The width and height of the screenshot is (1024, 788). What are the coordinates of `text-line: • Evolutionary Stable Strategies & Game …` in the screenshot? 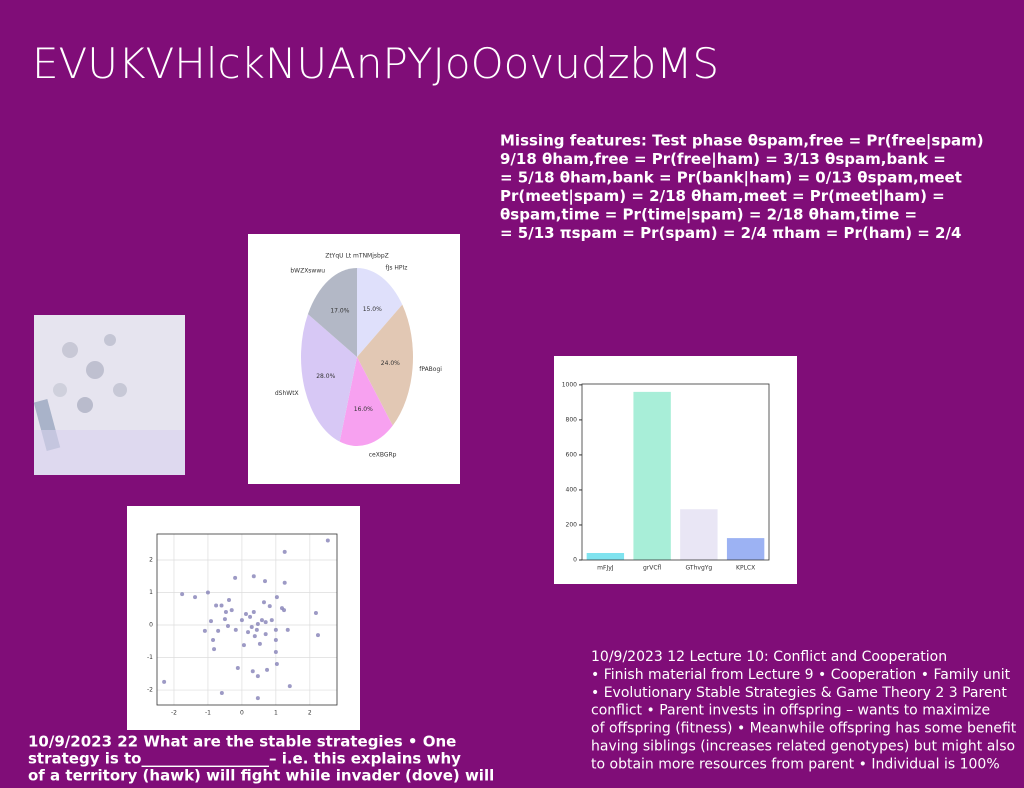 It's located at (799, 693).